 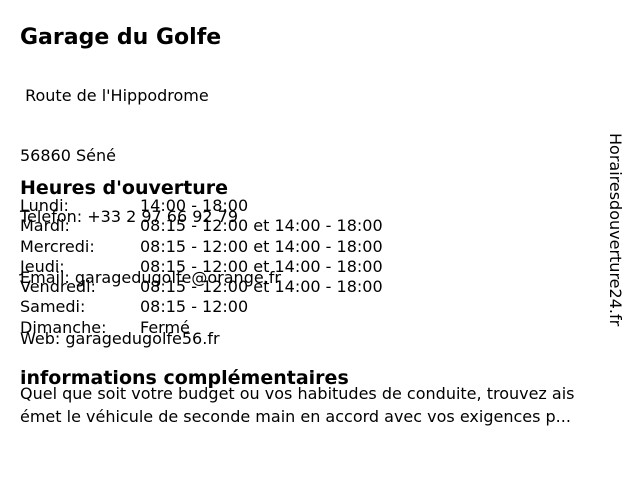 What do you see at coordinates (57, 246) in the screenshot?
I see `day-label: Mercredi:` at bounding box center [57, 246].